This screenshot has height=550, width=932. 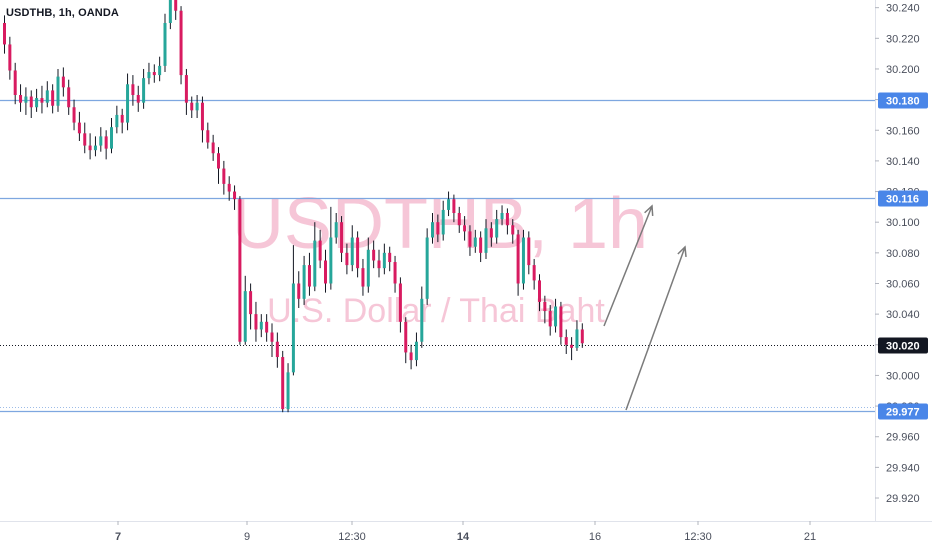 I want to click on x-tick-label: 12:30, so click(x=352, y=537).